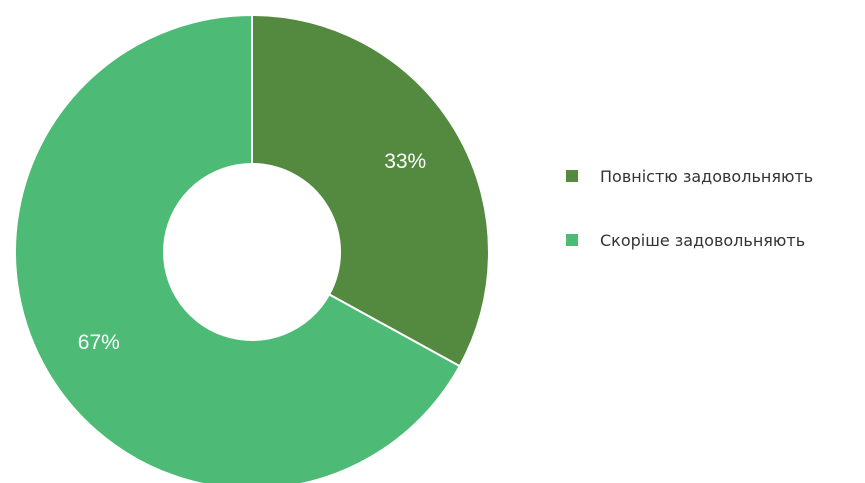 The height and width of the screenshot is (483, 865). I want to click on slice-value-label-1: 33%, so click(405, 161).